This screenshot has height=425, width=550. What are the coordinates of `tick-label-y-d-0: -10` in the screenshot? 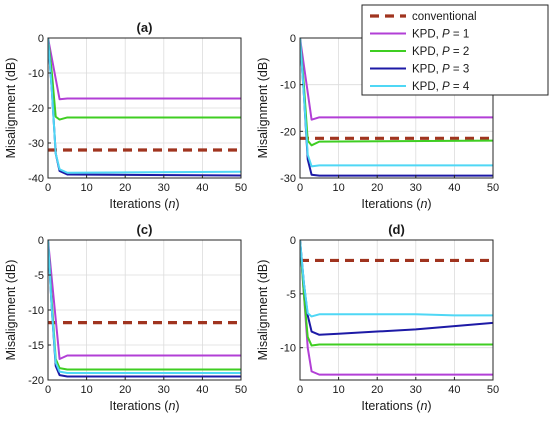 It's located at (288, 349).